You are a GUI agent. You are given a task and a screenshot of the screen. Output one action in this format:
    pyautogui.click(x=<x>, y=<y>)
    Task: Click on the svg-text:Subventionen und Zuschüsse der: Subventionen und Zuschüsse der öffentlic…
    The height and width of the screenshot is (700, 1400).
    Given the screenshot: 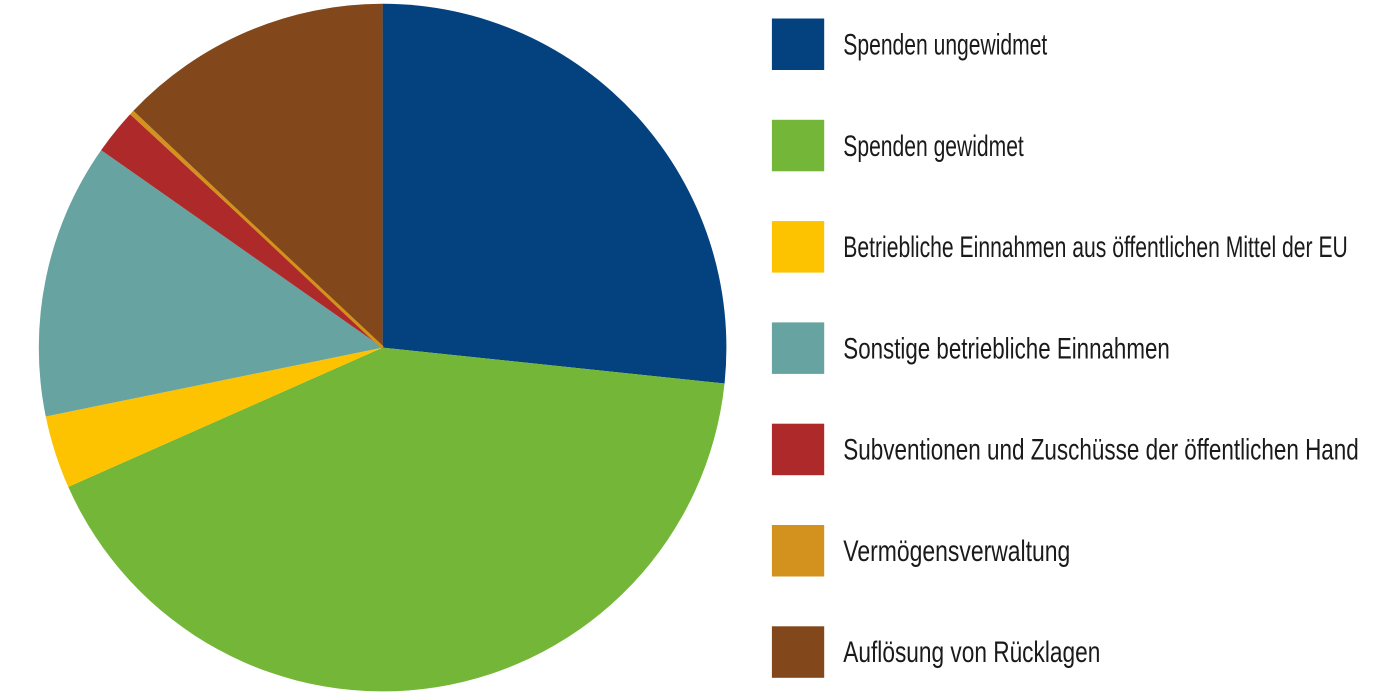 What is the action you would take?
    pyautogui.click(x=1101, y=450)
    